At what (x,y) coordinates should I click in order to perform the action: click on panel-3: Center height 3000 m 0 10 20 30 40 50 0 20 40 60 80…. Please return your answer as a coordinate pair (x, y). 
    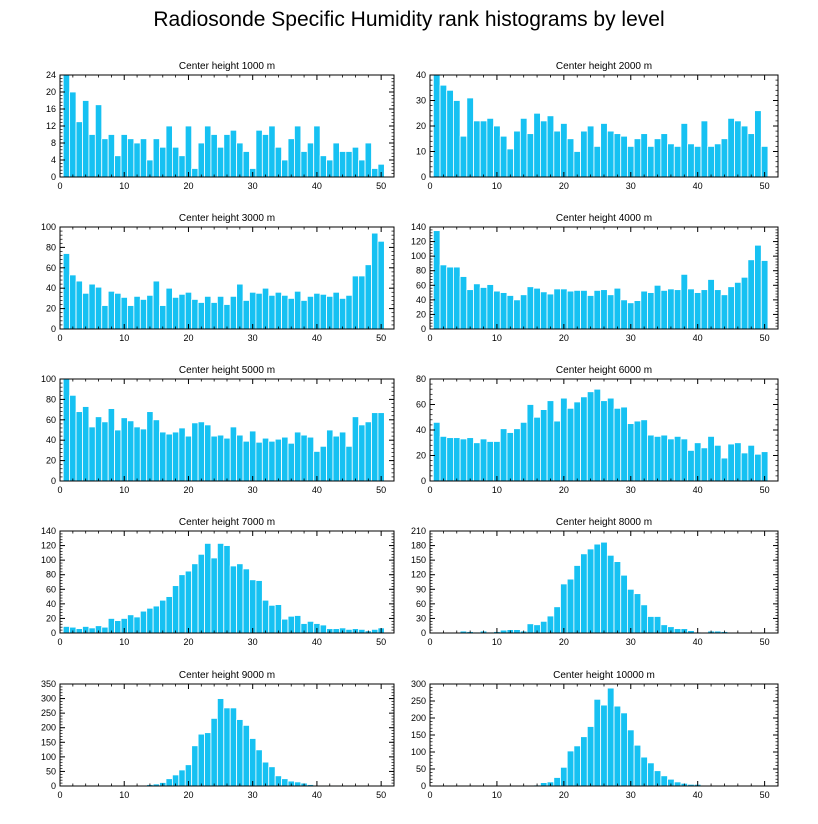
    Looking at the image, I should click on (218, 278).